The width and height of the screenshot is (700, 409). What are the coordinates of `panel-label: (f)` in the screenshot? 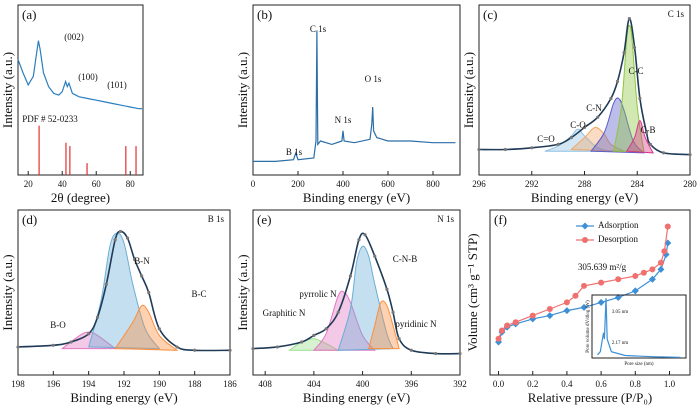 It's located at (500, 219).